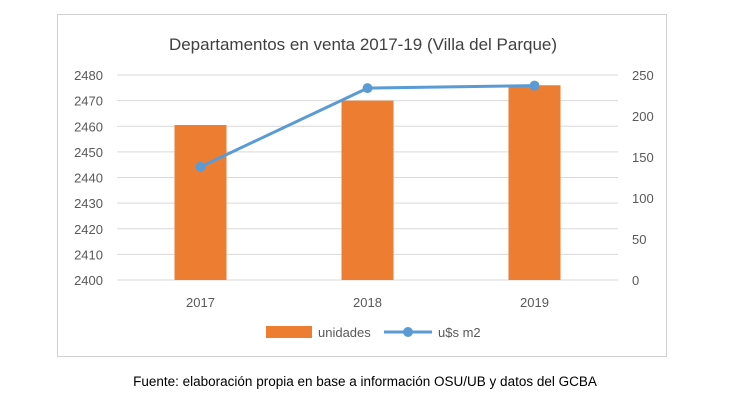 This screenshot has height=410, width=730. Describe the element at coordinates (643, 198) in the screenshot. I see `y-right-tick-label: 100` at that location.